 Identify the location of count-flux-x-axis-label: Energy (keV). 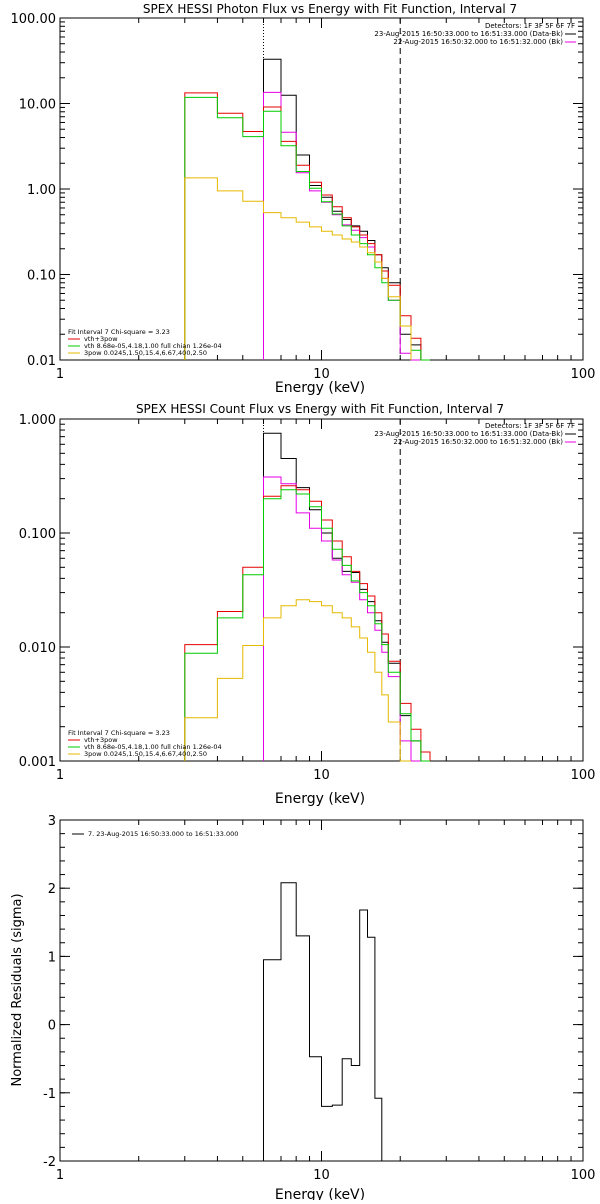
(320, 799).